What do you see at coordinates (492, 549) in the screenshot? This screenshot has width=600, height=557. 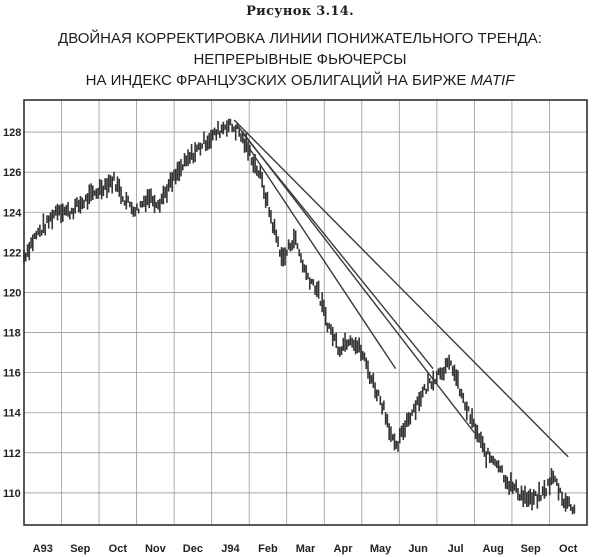 I see `x-tick-label: Aug` at bounding box center [492, 549].